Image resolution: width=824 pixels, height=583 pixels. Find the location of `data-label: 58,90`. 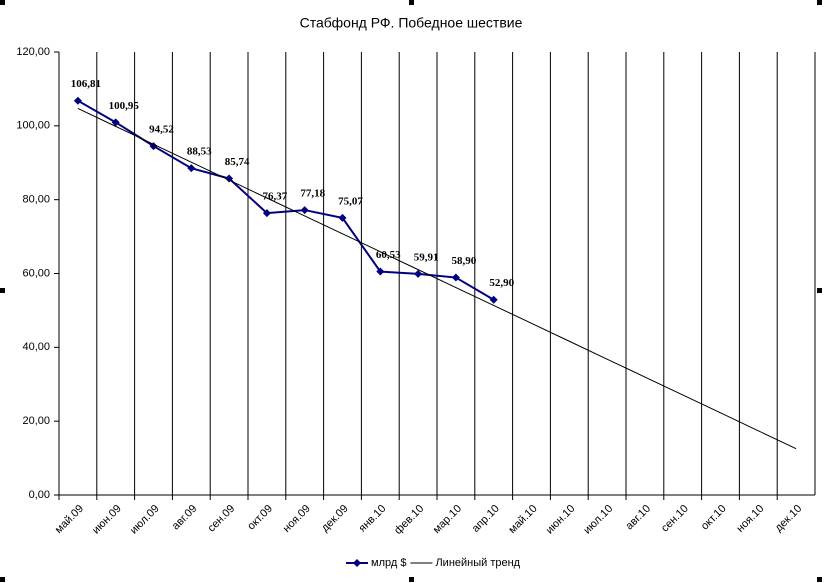

data-label: 58,90 is located at coordinates (464, 261).